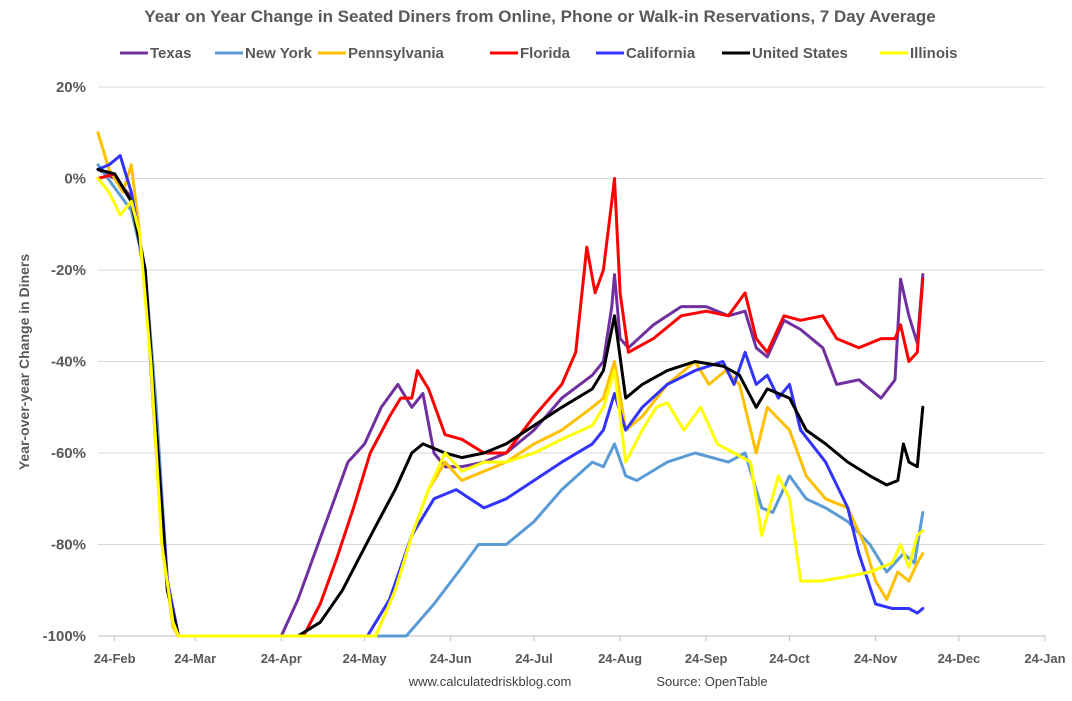 This screenshot has width=1072, height=701. Describe the element at coordinates (789, 658) in the screenshot. I see `x-tick-label: 24-Oct` at that location.